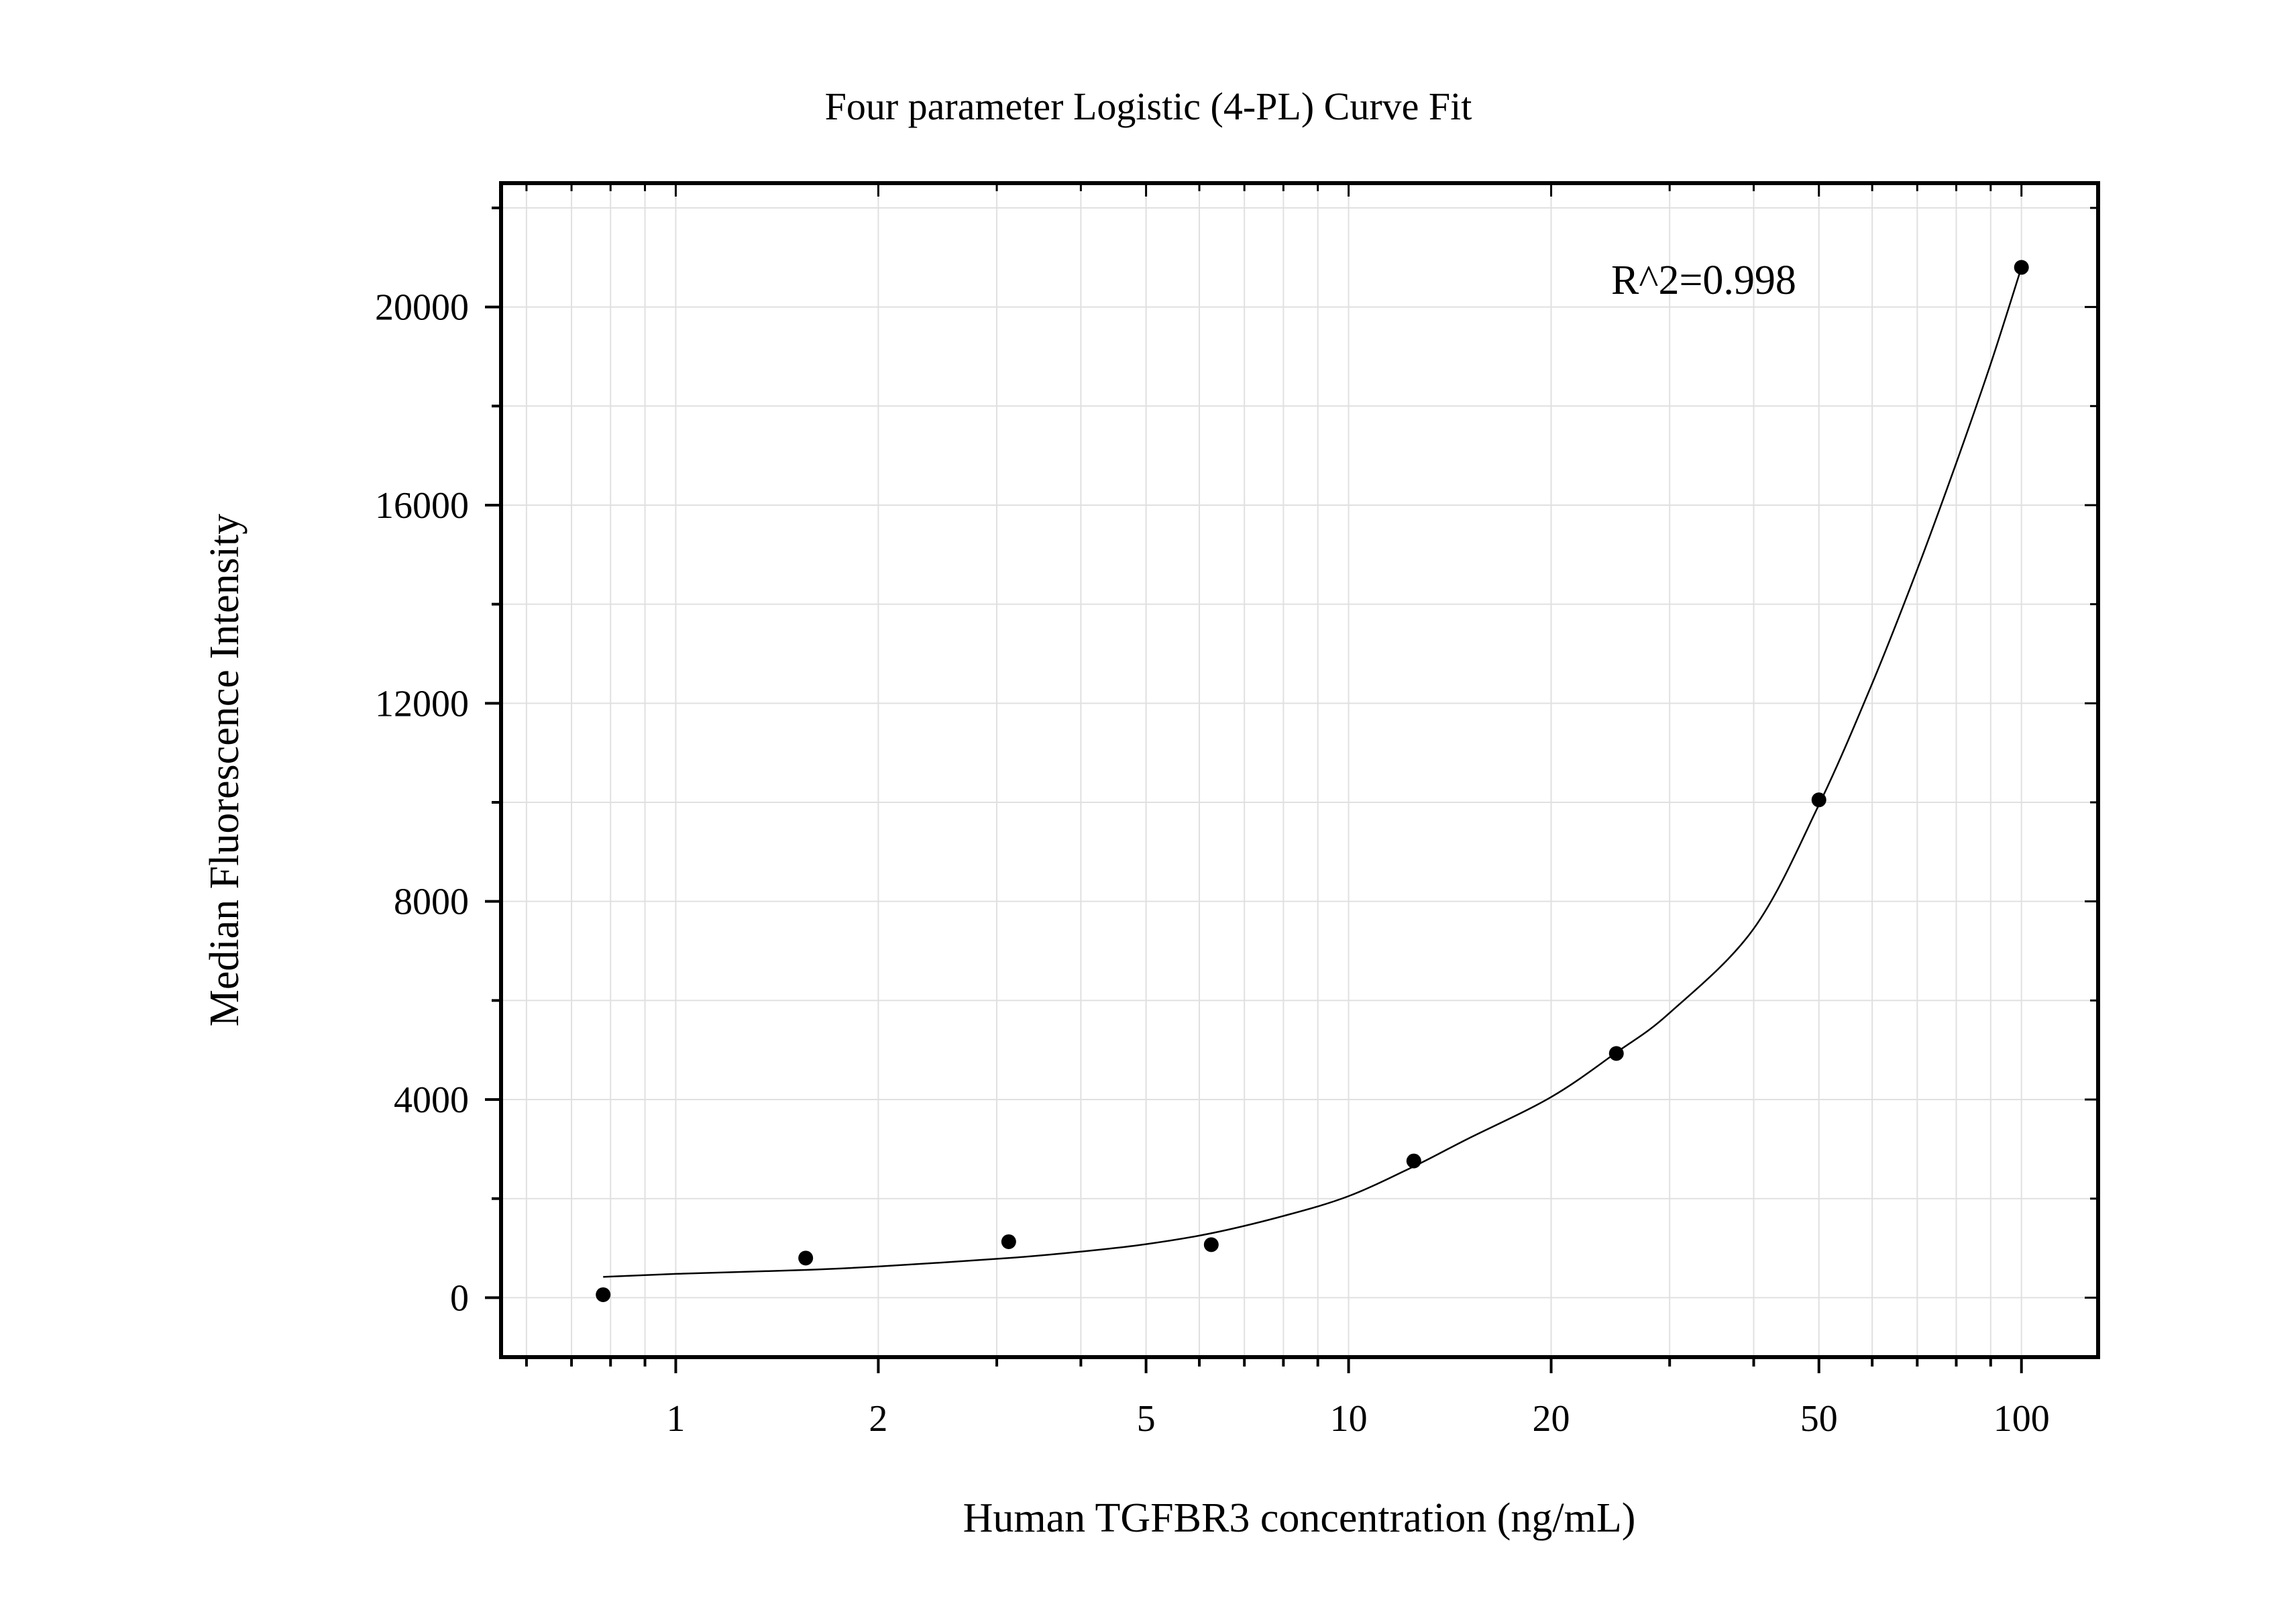 The width and height of the screenshot is (2296, 1604). What do you see at coordinates (878, 1419) in the screenshot?
I see `x-tick-label: 2` at bounding box center [878, 1419].